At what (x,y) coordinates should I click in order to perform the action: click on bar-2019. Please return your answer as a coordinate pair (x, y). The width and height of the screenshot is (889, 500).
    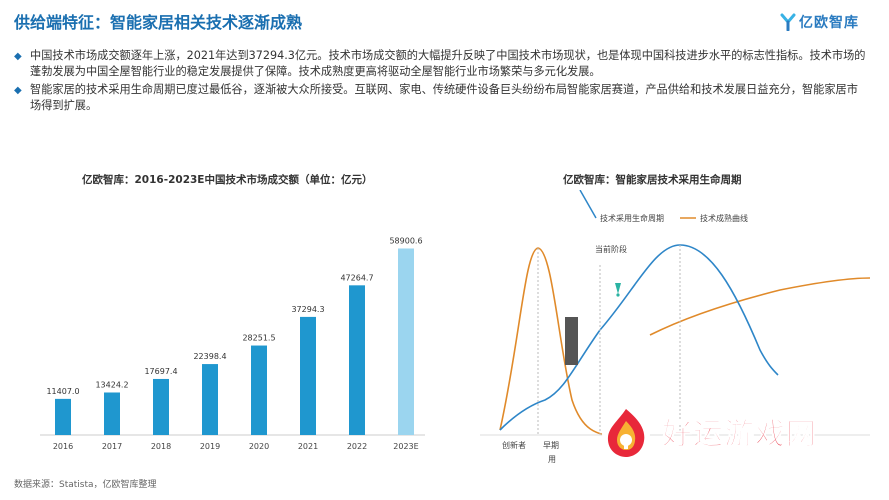
    Looking at the image, I should click on (210, 399).